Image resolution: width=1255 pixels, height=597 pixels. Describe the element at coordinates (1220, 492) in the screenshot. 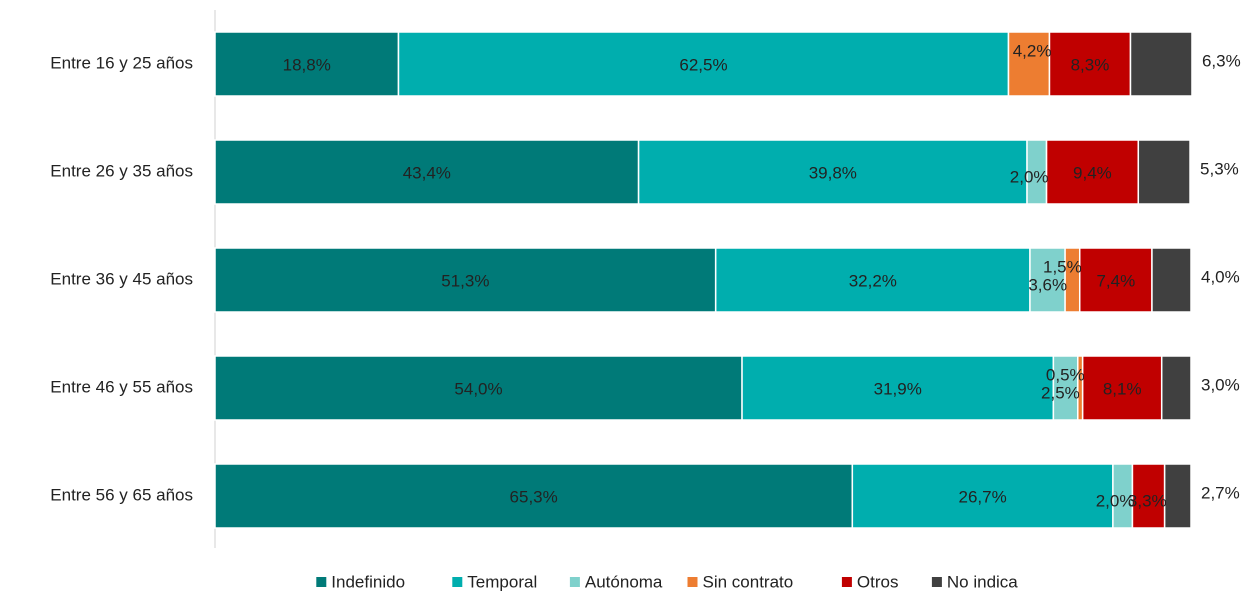

I see `data-label: 2,7%` at that location.